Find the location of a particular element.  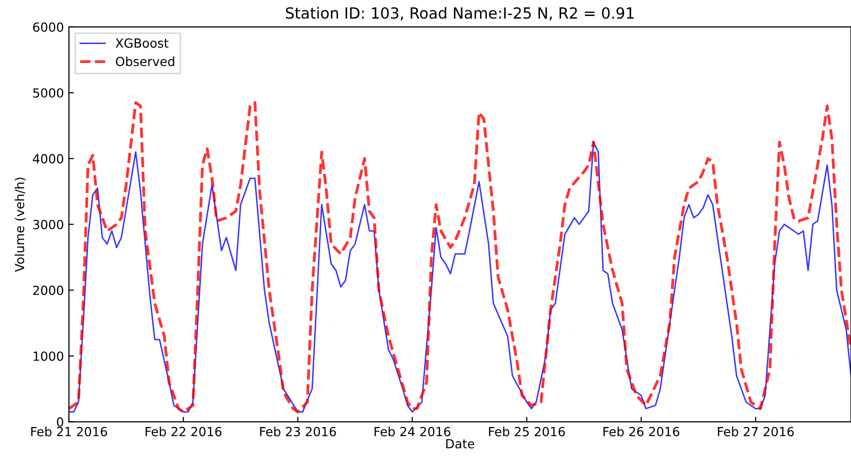

x-tick-label: Feb 24 2016 is located at coordinates (412, 431).